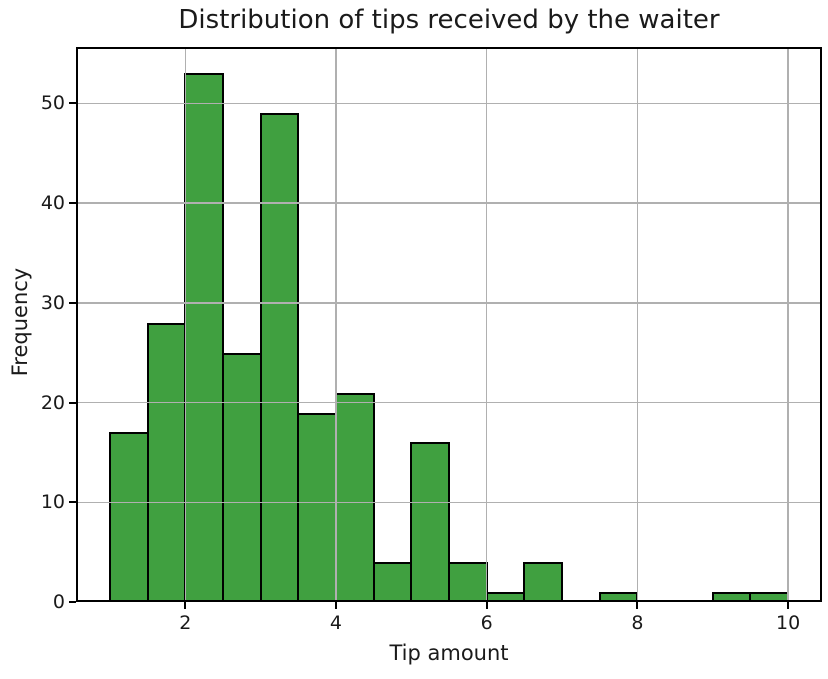 The height and width of the screenshot is (679, 828). I want to click on right-spine, so click(821, 324).